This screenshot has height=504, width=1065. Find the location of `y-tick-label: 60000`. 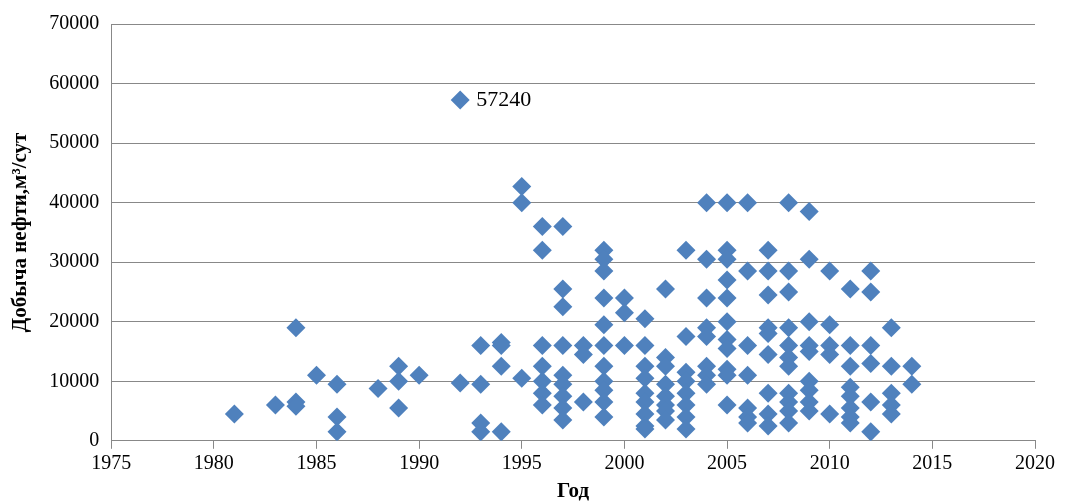

y-tick-label: 60000 is located at coordinates (74, 81).